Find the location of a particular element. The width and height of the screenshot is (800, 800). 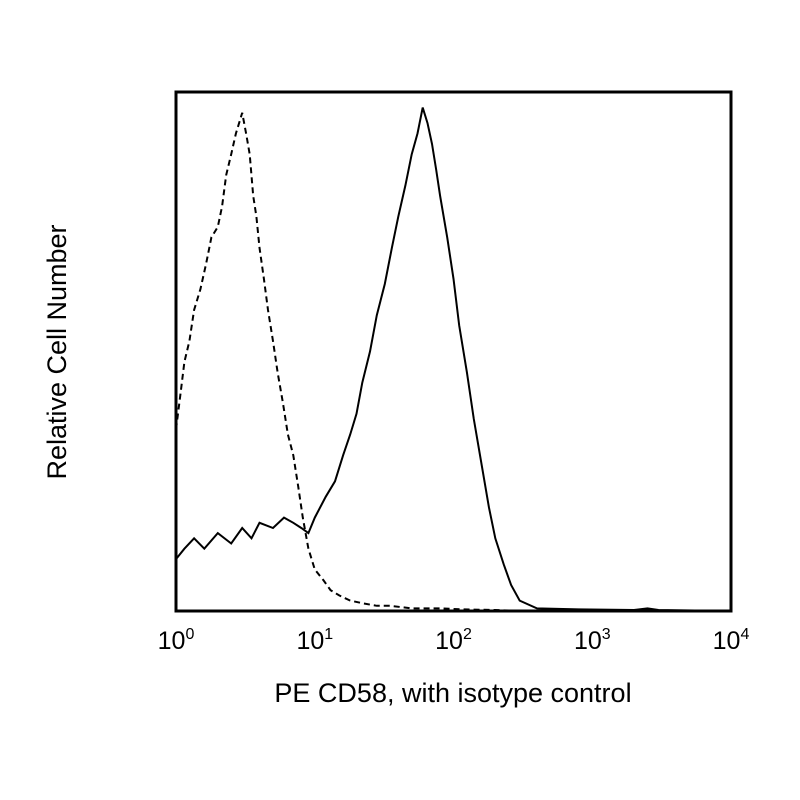

y-axis-title: Relative Cell Number is located at coordinates (57, 351).